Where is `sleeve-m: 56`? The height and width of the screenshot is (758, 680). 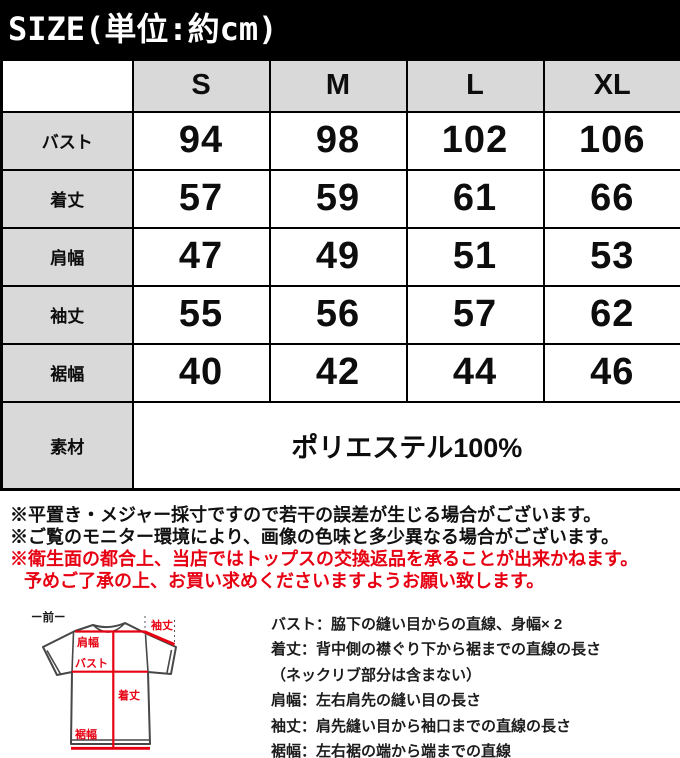
sleeve-m: 56 is located at coordinates (338, 314).